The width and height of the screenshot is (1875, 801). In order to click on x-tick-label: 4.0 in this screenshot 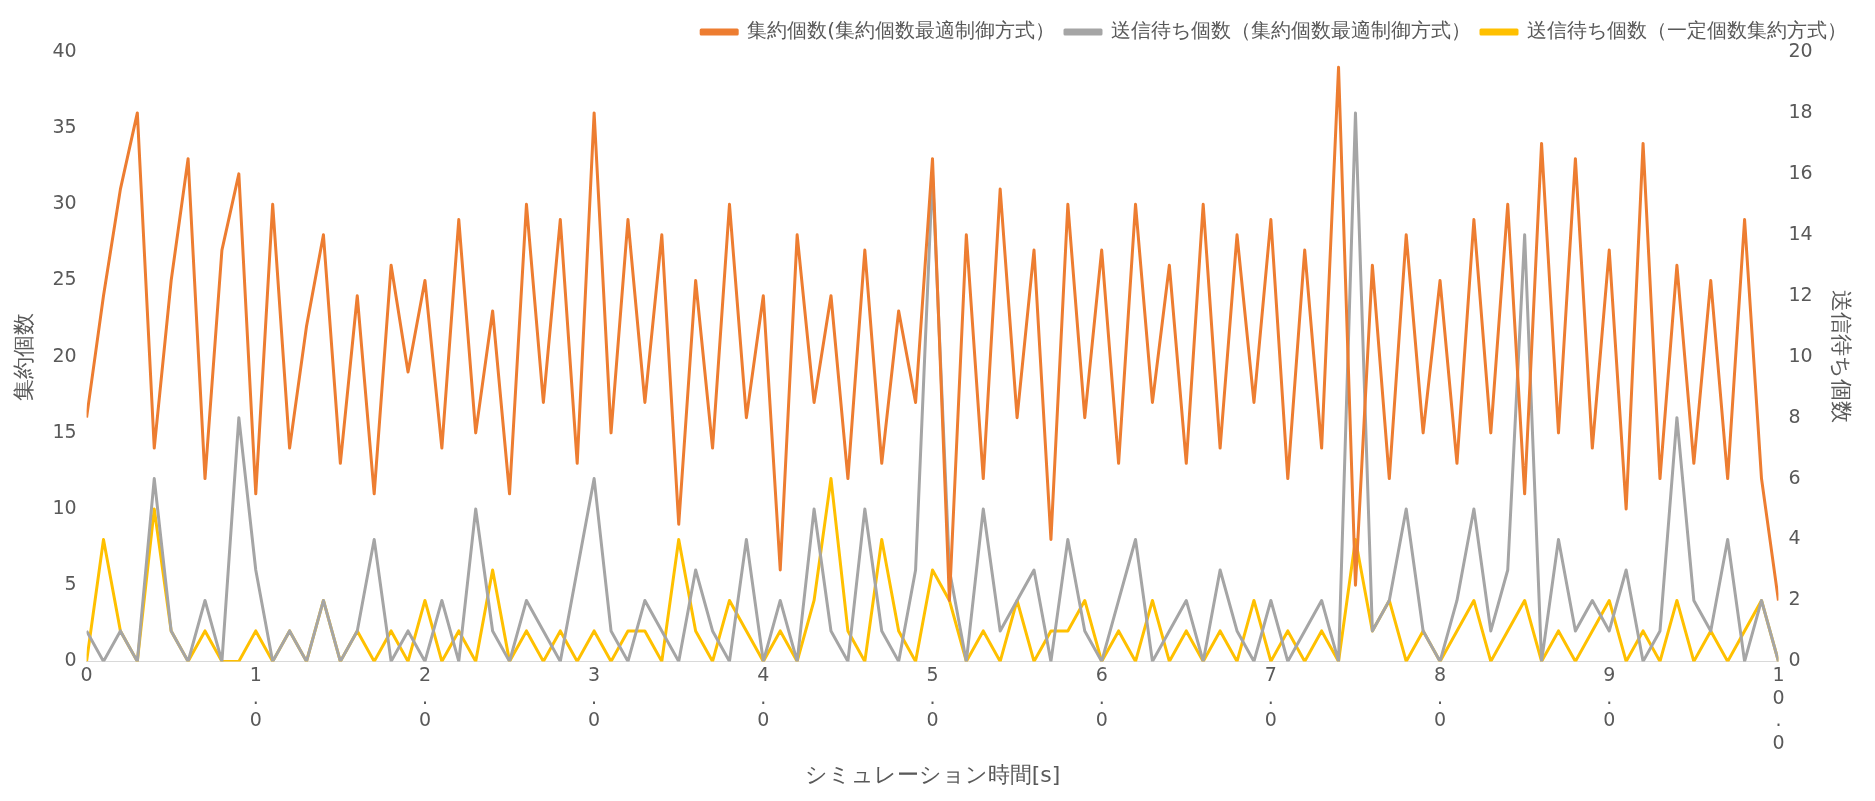, I will do `click(763, 696)`.